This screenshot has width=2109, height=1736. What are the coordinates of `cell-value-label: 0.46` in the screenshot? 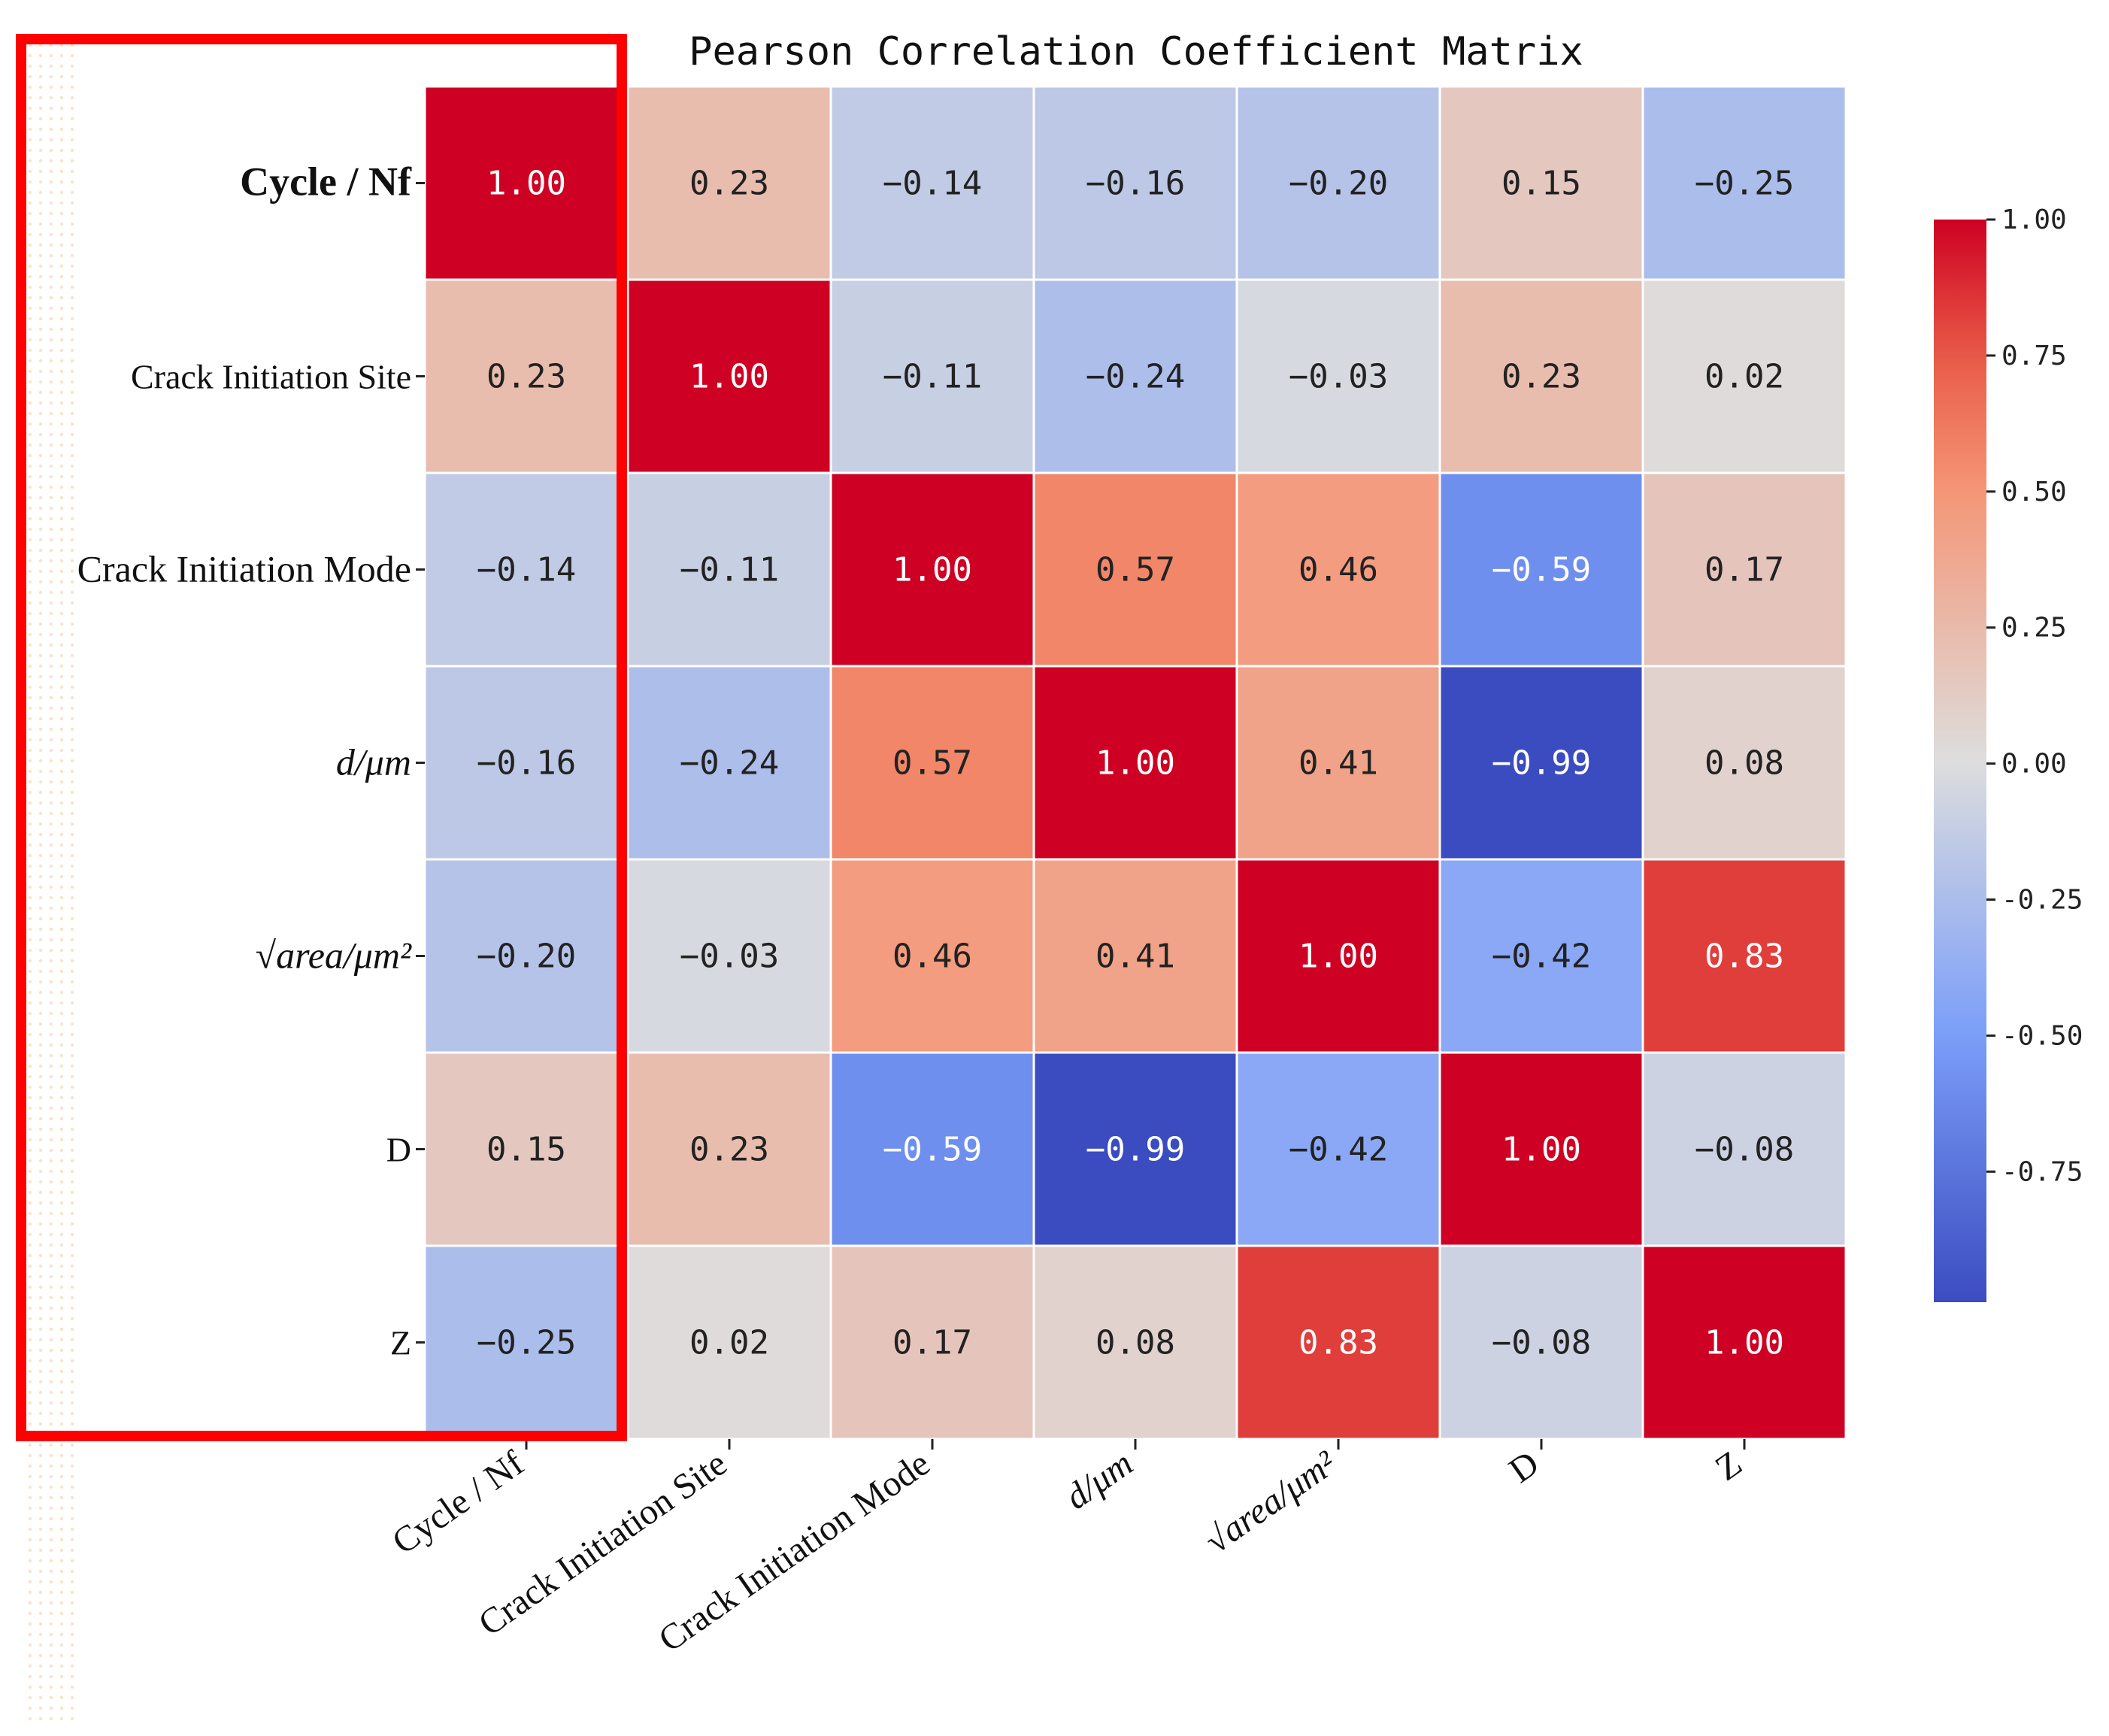 It's located at (932, 957).